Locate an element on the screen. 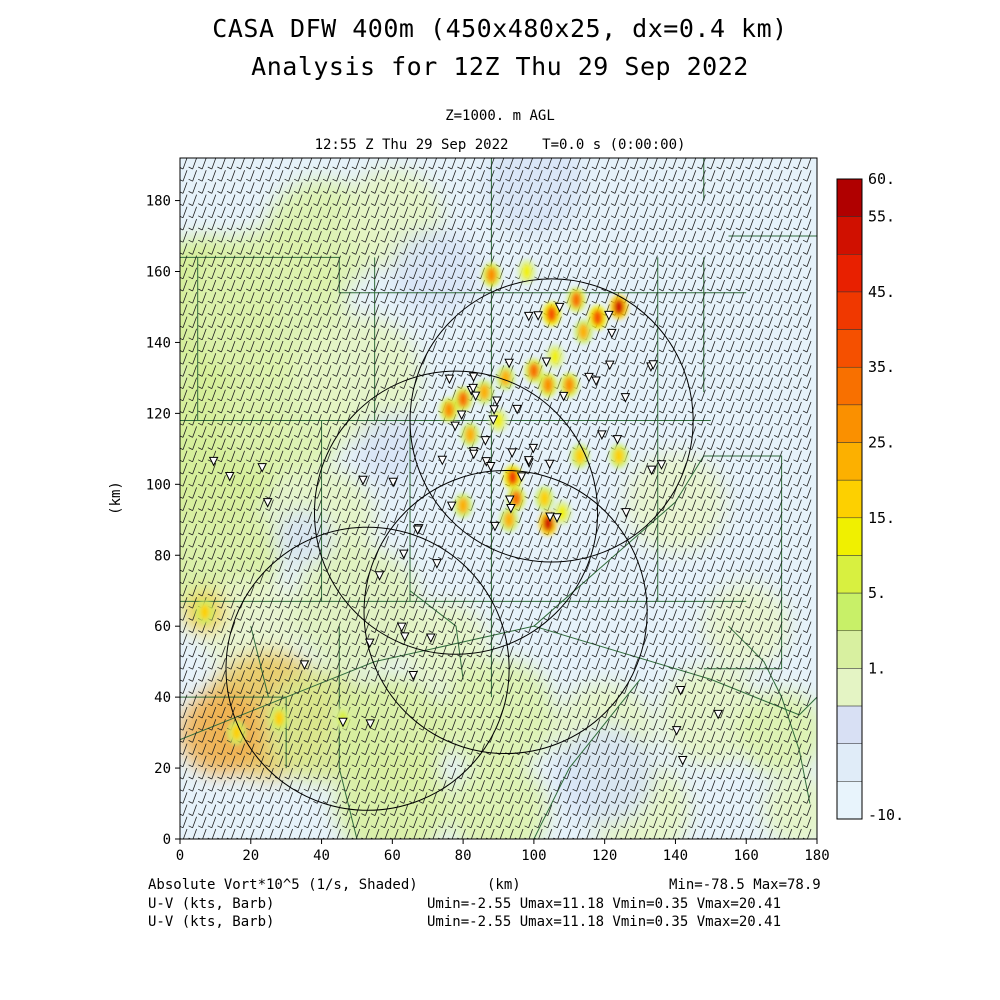 This screenshot has height=1000, width=1000. y-tick-label: 40 is located at coordinates (162, 698).